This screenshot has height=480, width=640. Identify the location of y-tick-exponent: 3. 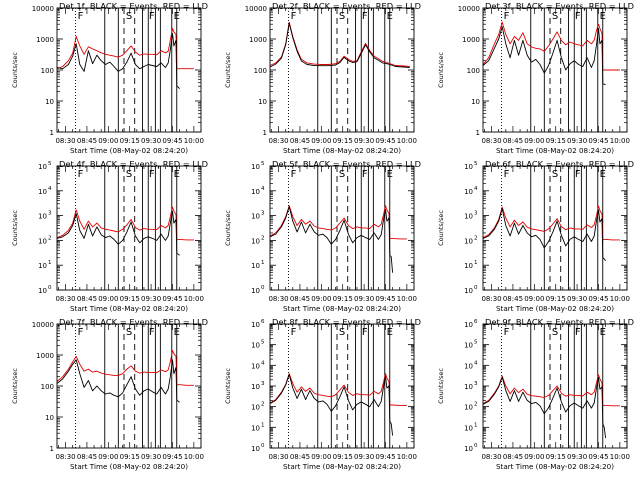
(476, 384).